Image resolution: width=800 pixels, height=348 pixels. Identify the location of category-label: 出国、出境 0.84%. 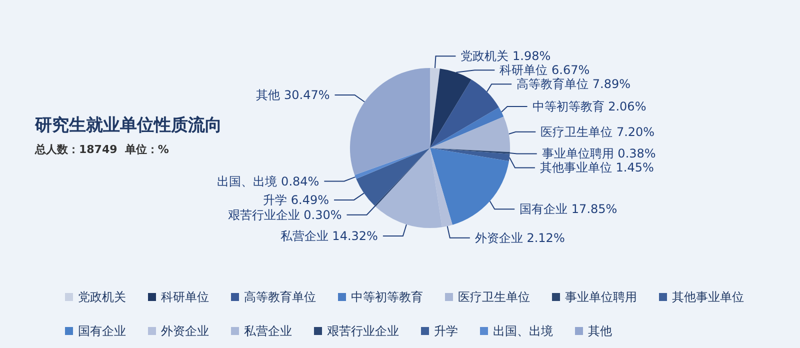
(268, 181).